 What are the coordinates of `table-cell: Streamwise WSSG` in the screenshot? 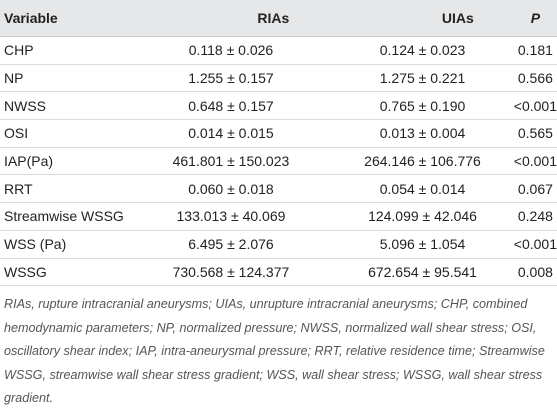 It's located at (65, 216).